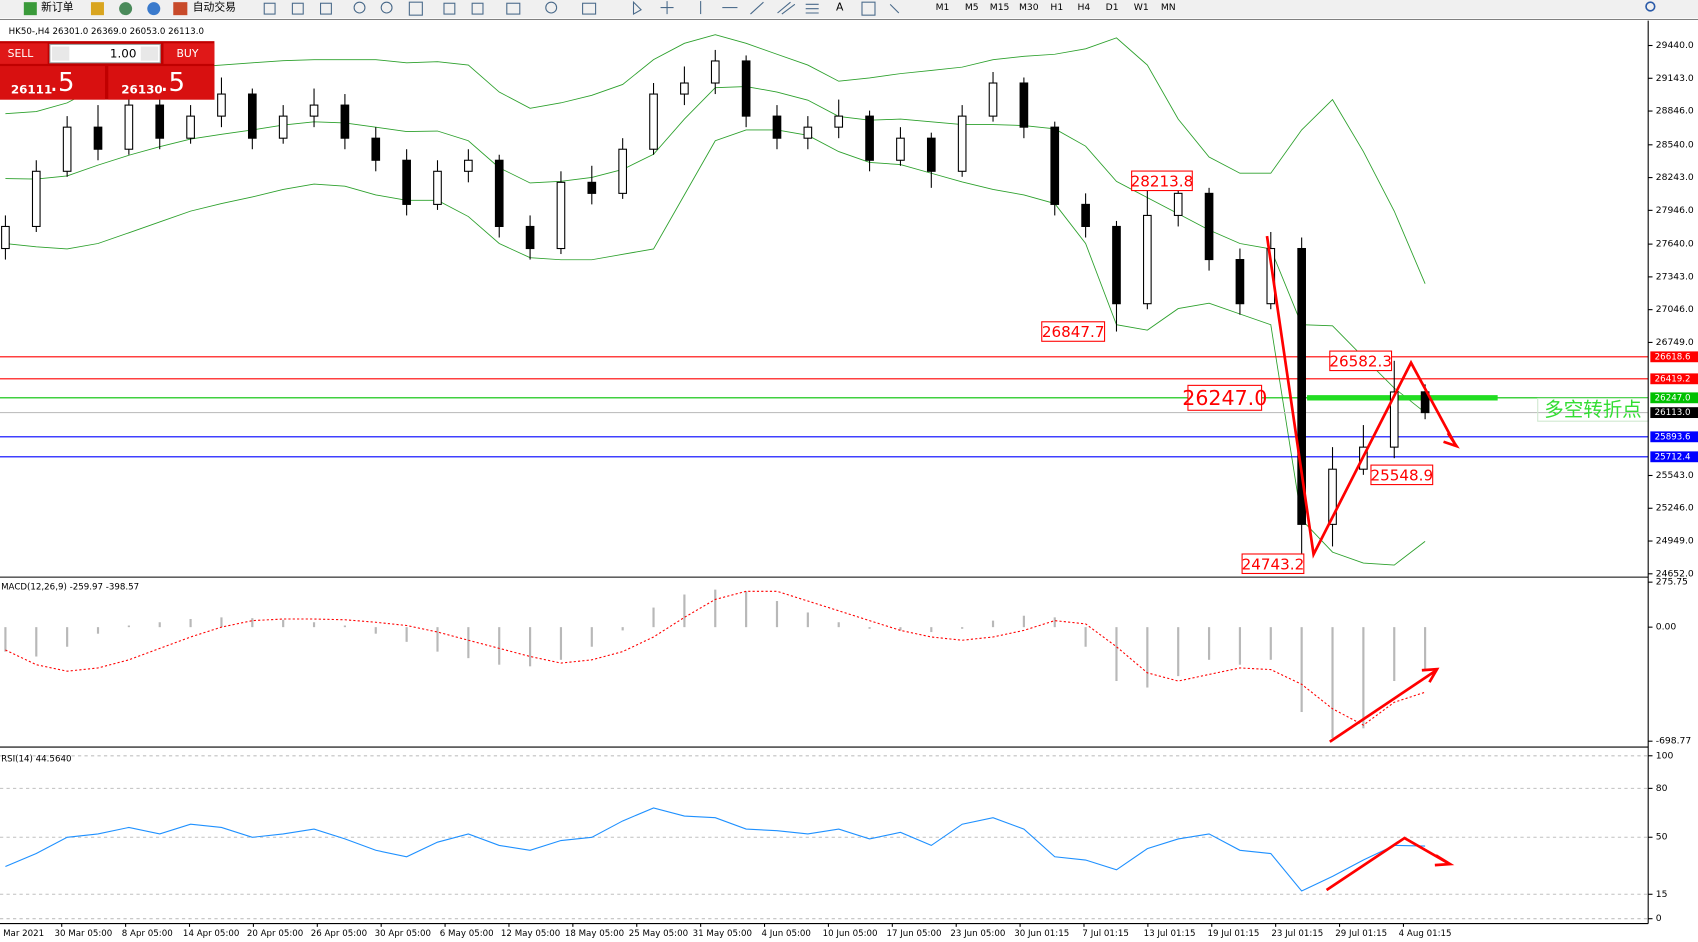 The width and height of the screenshot is (1698, 942). I want to click on timeframe-button: D1, so click(1112, 7).